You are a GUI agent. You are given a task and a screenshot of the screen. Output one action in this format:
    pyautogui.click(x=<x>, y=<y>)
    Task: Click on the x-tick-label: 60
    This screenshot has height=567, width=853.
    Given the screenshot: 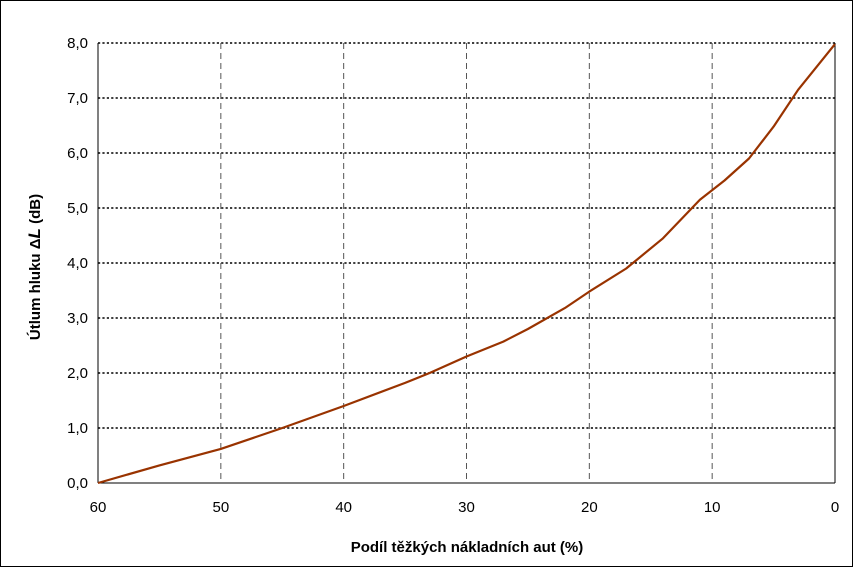 What is the action you would take?
    pyautogui.click(x=98, y=507)
    